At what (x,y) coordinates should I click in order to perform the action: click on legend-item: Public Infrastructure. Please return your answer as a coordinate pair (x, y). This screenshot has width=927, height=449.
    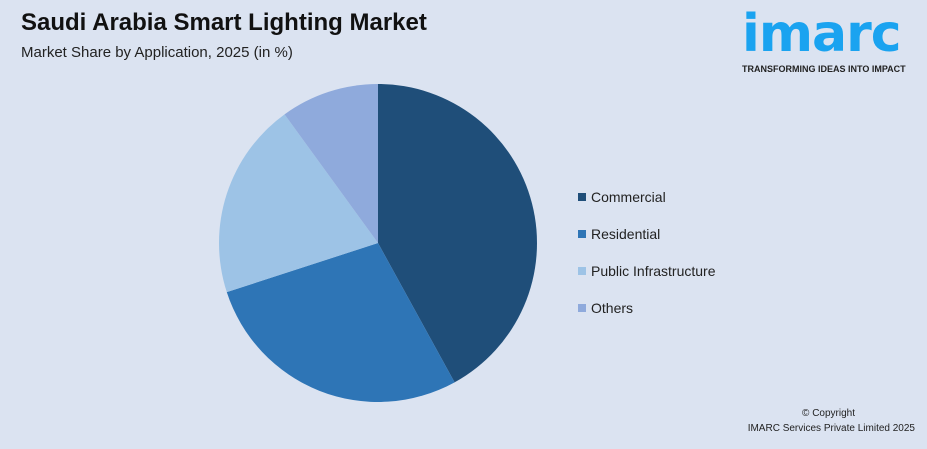
    Looking at the image, I should click on (647, 270).